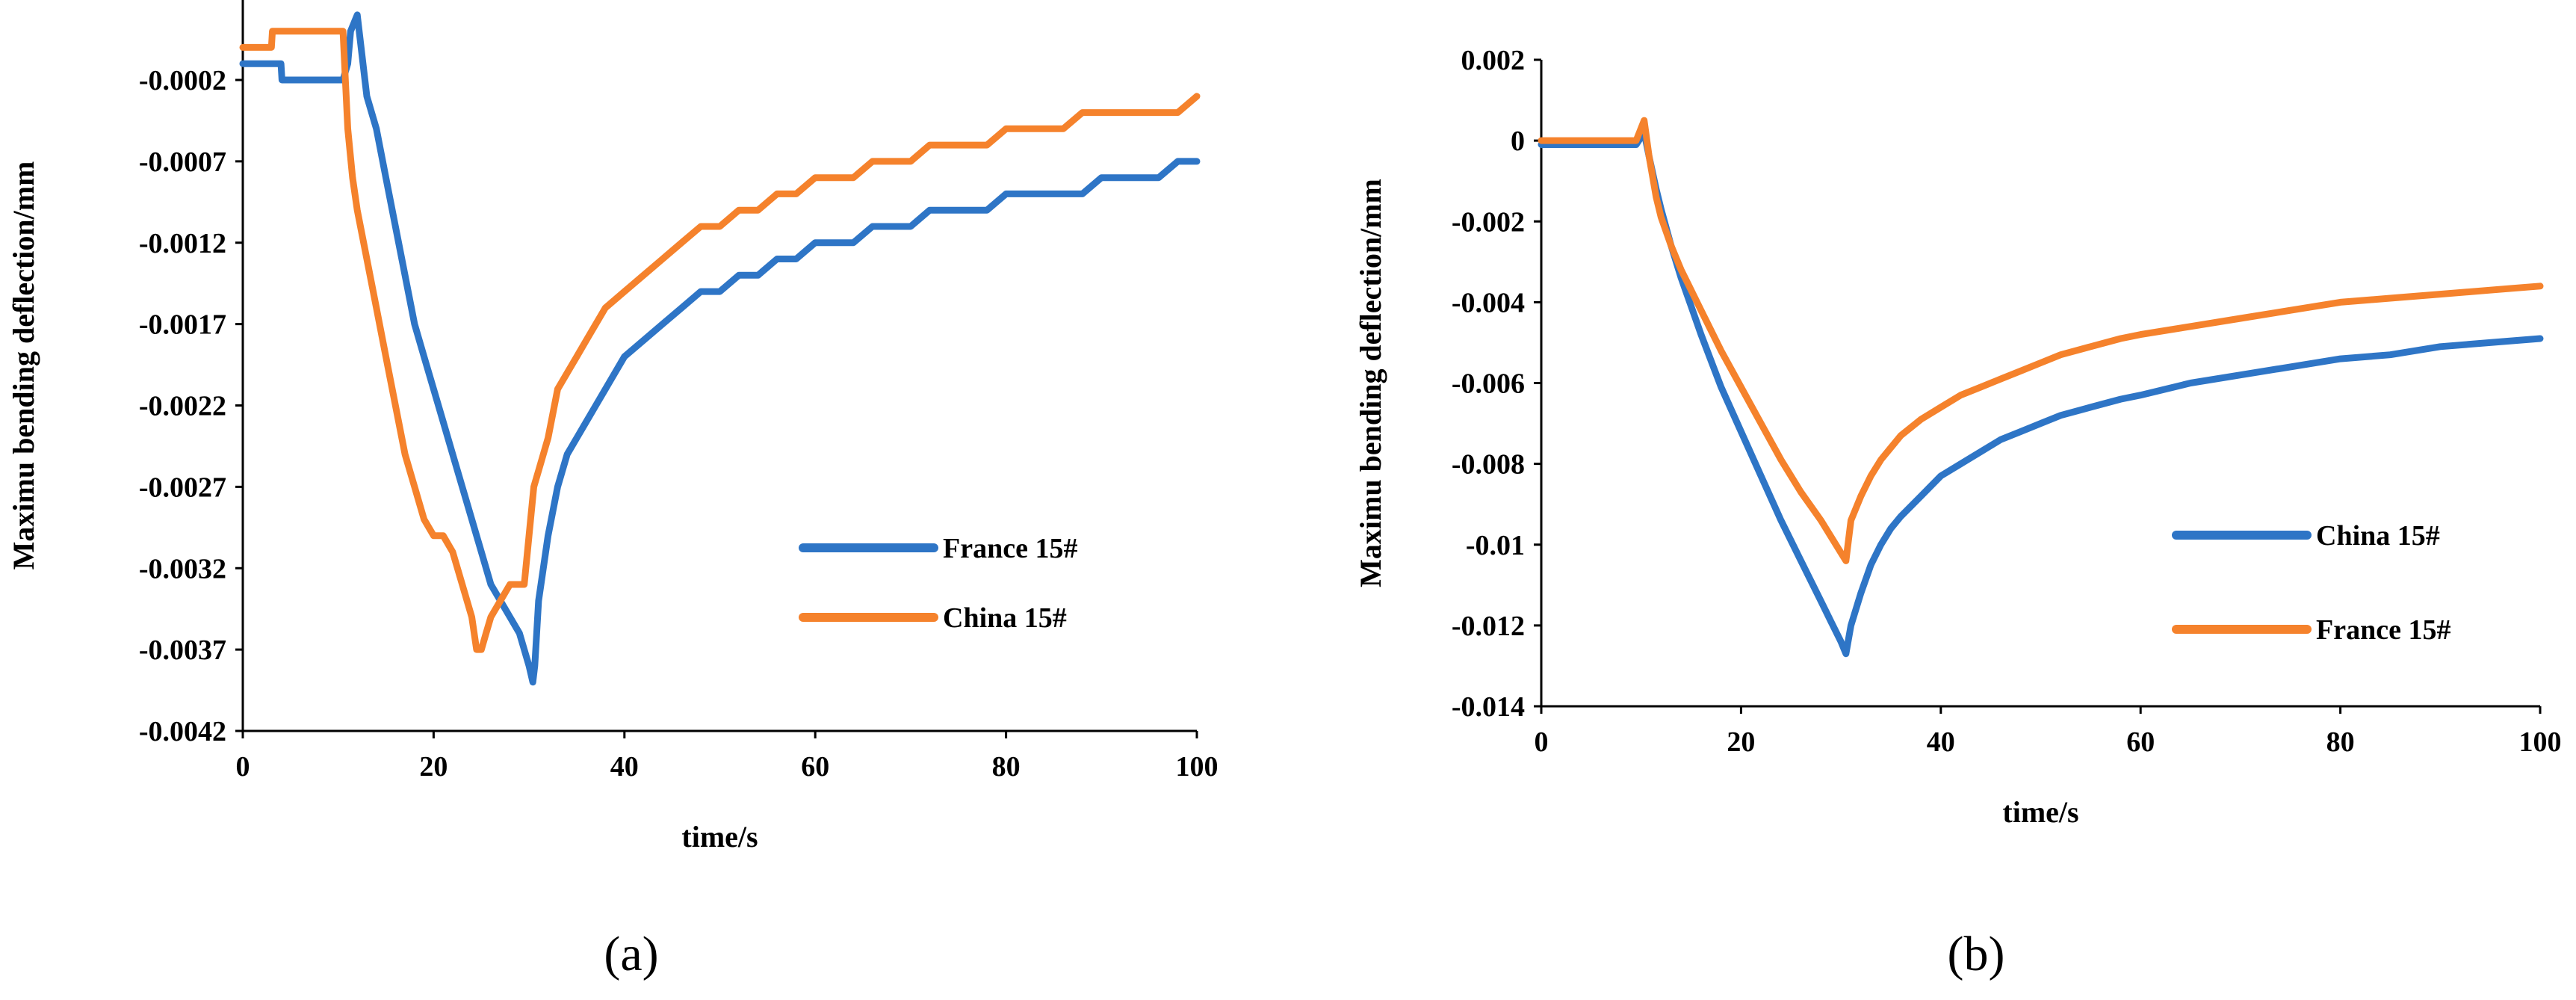 The height and width of the screenshot is (1000, 2576). Describe the element at coordinates (1495, 545) in the screenshot. I see `y-tick-label: -0.01` at that location.